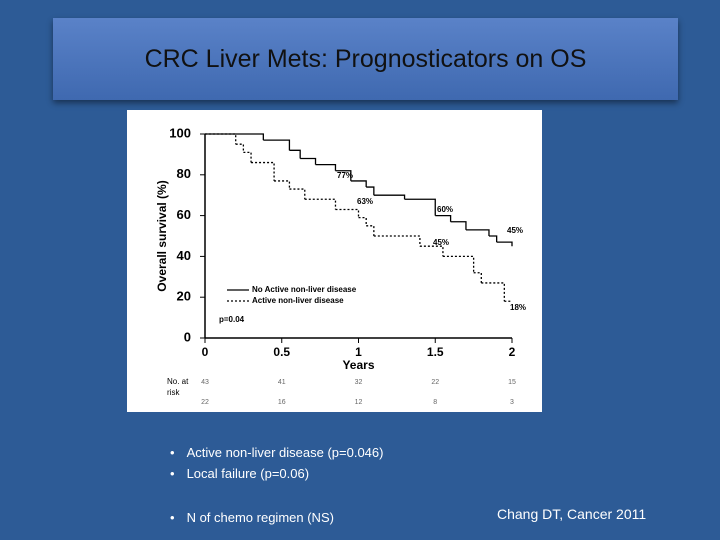 The width and height of the screenshot is (720, 540). Describe the element at coordinates (252, 517) in the screenshot. I see `bullet: N of chemo regimen (NS)` at that location.